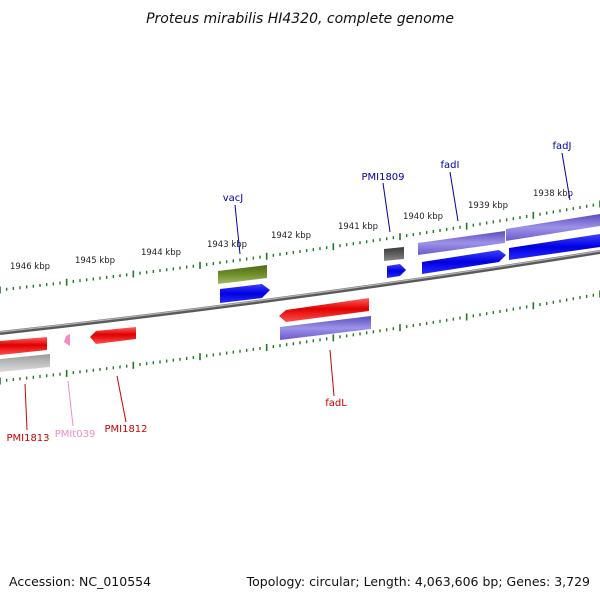  Describe the element at coordinates (95, 261) in the screenshot. I see `tick-label-1945: 1945 kbp` at that location.